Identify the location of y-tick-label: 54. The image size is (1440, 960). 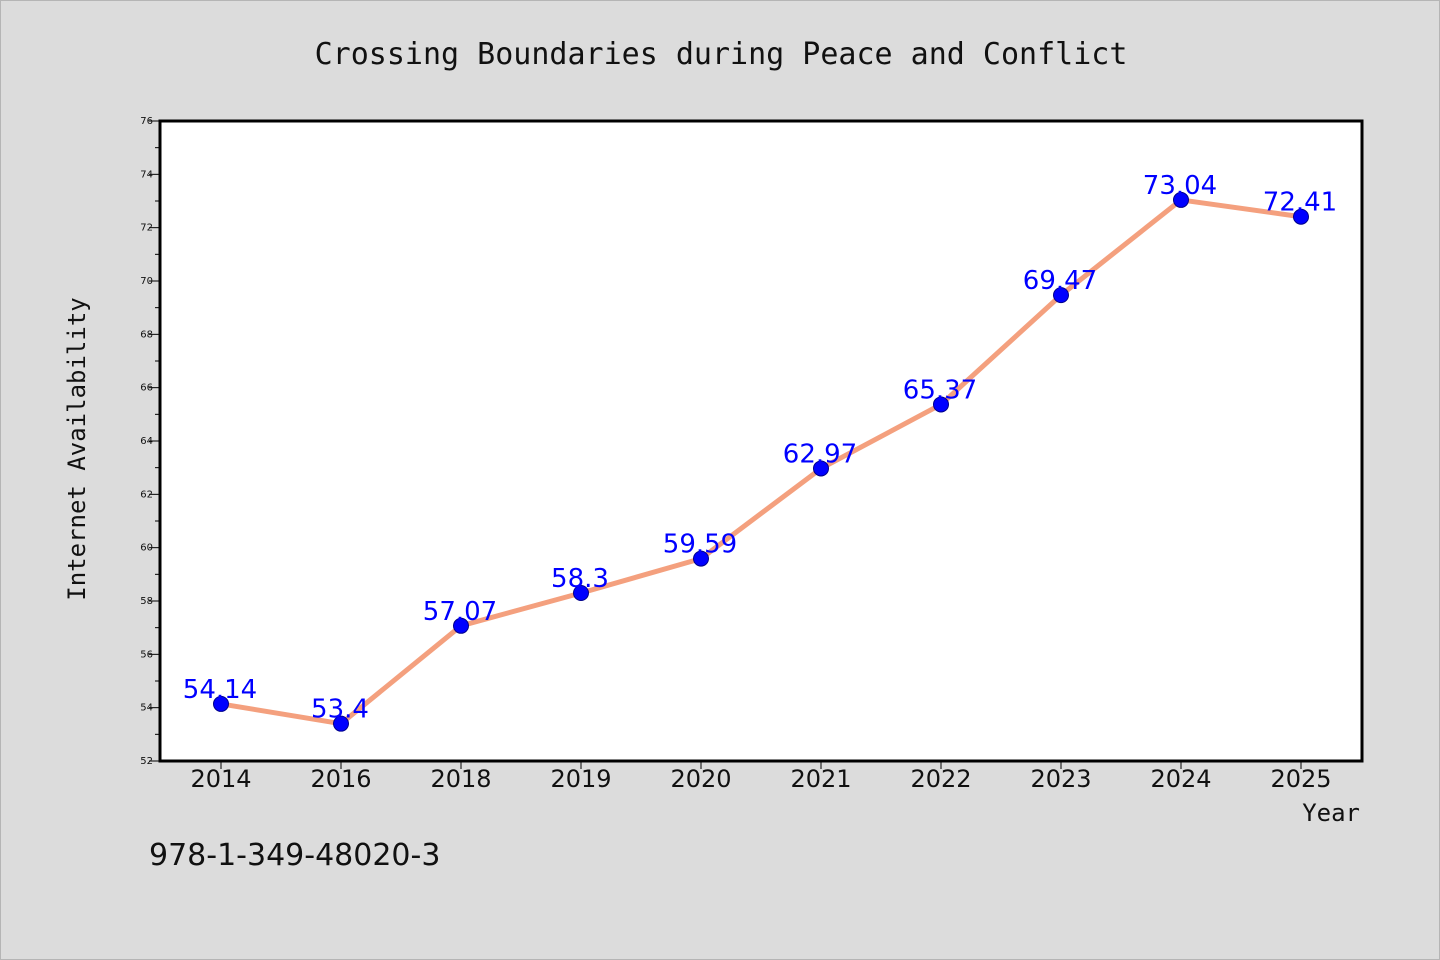
(146, 708).